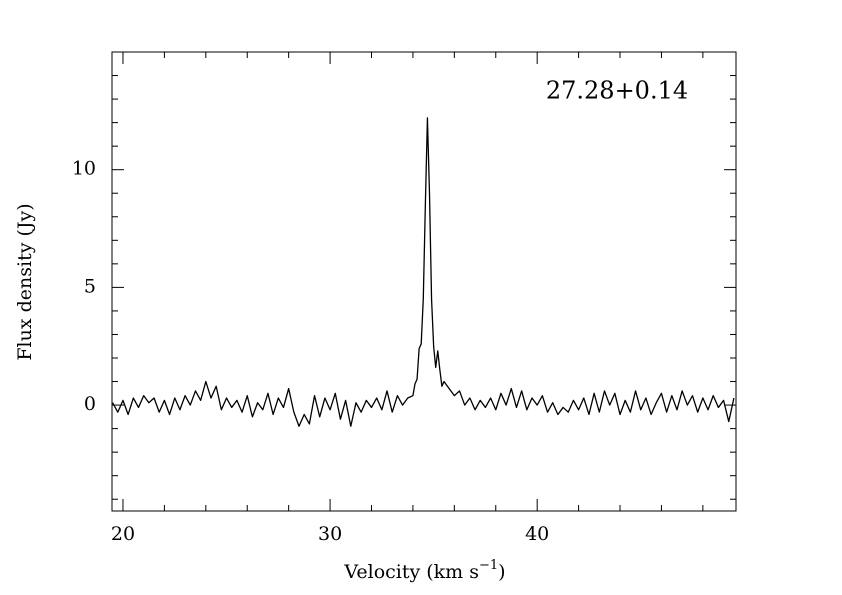  I want to click on y-tick-label: 5, so click(90, 286).